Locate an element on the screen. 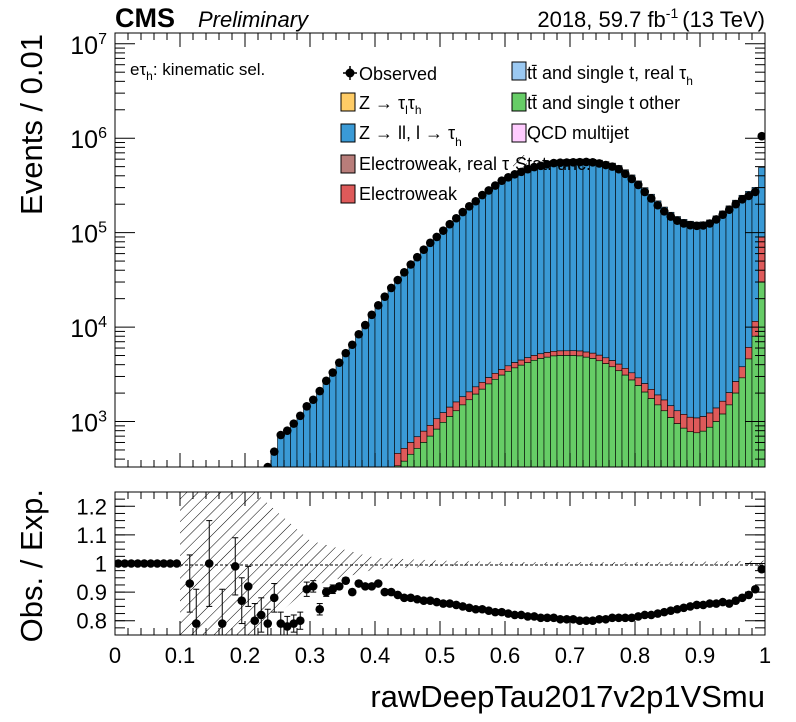 The height and width of the screenshot is (722, 796). ratio-y-tick-label: 1.1 is located at coordinates (91, 535).